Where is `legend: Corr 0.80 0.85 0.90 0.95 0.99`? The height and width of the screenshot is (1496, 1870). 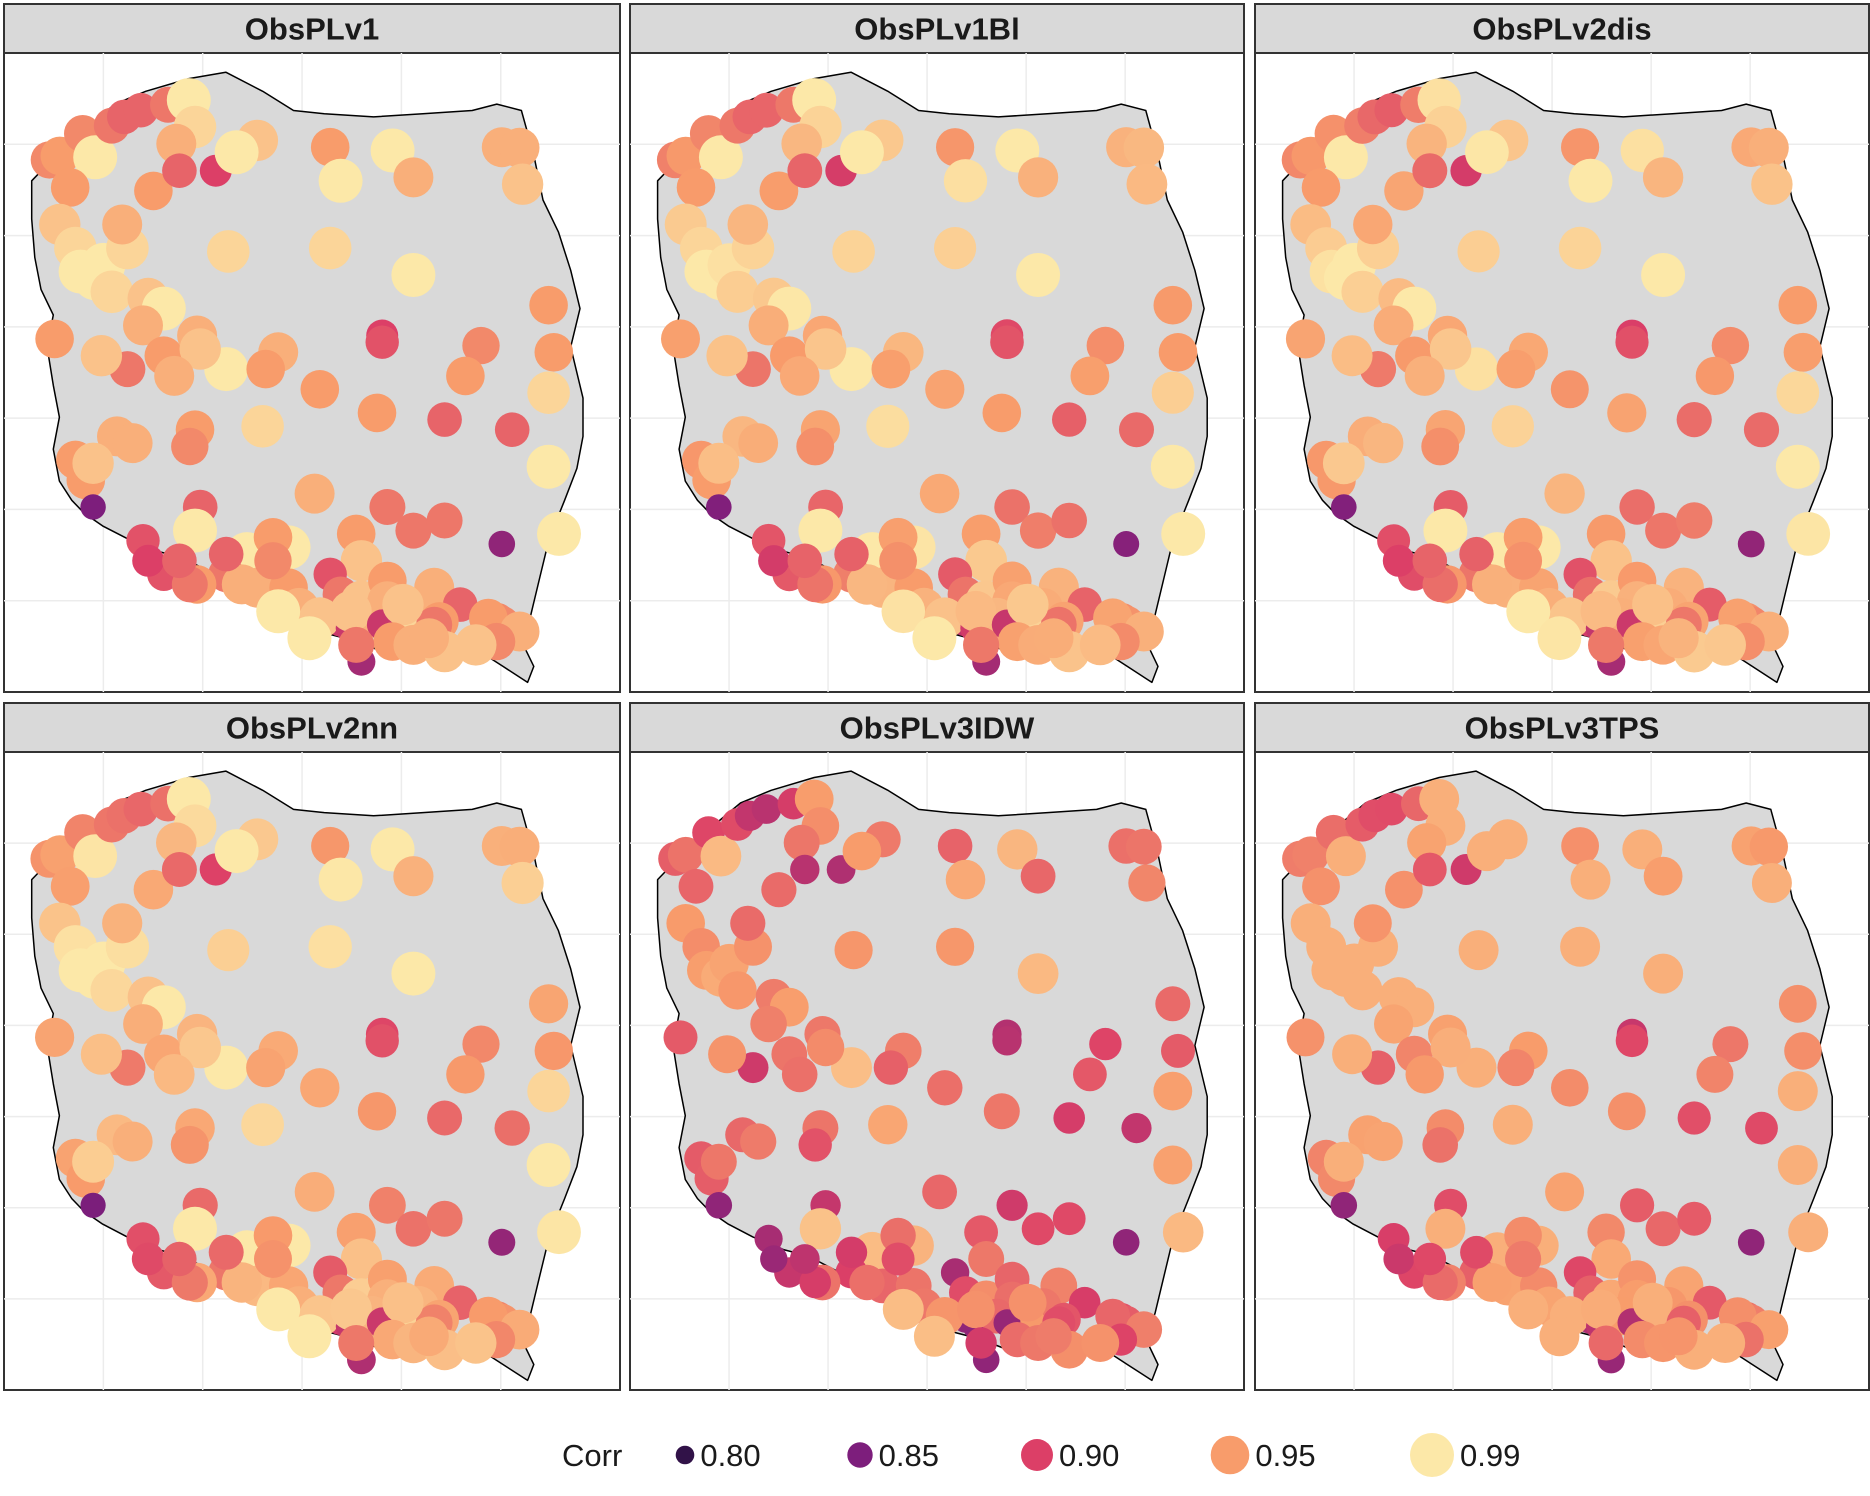 legend: Corr 0.80 0.85 0.90 0.95 0.99 is located at coordinates (1041, 1455).